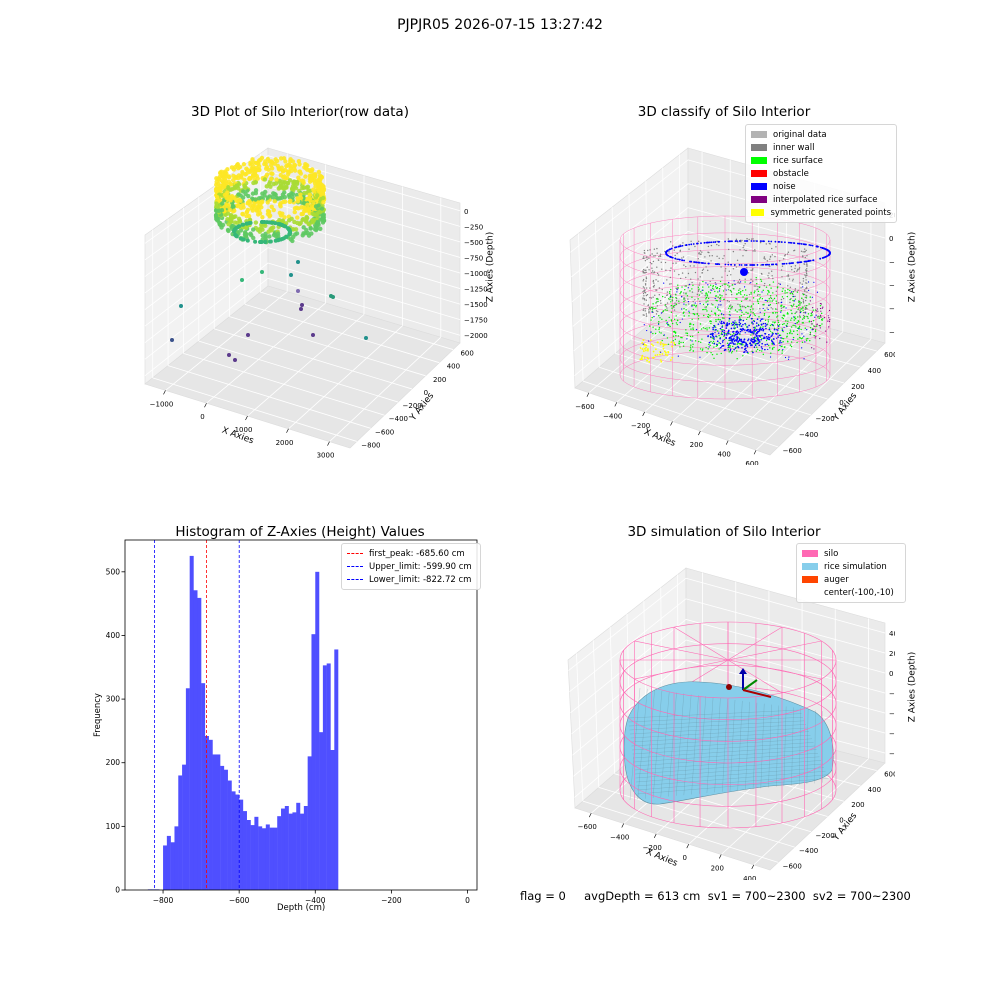 The width and height of the screenshot is (1000, 1000). Describe the element at coordinates (412, 406) in the screenshot. I see `y-tick-label: −200` at that location.